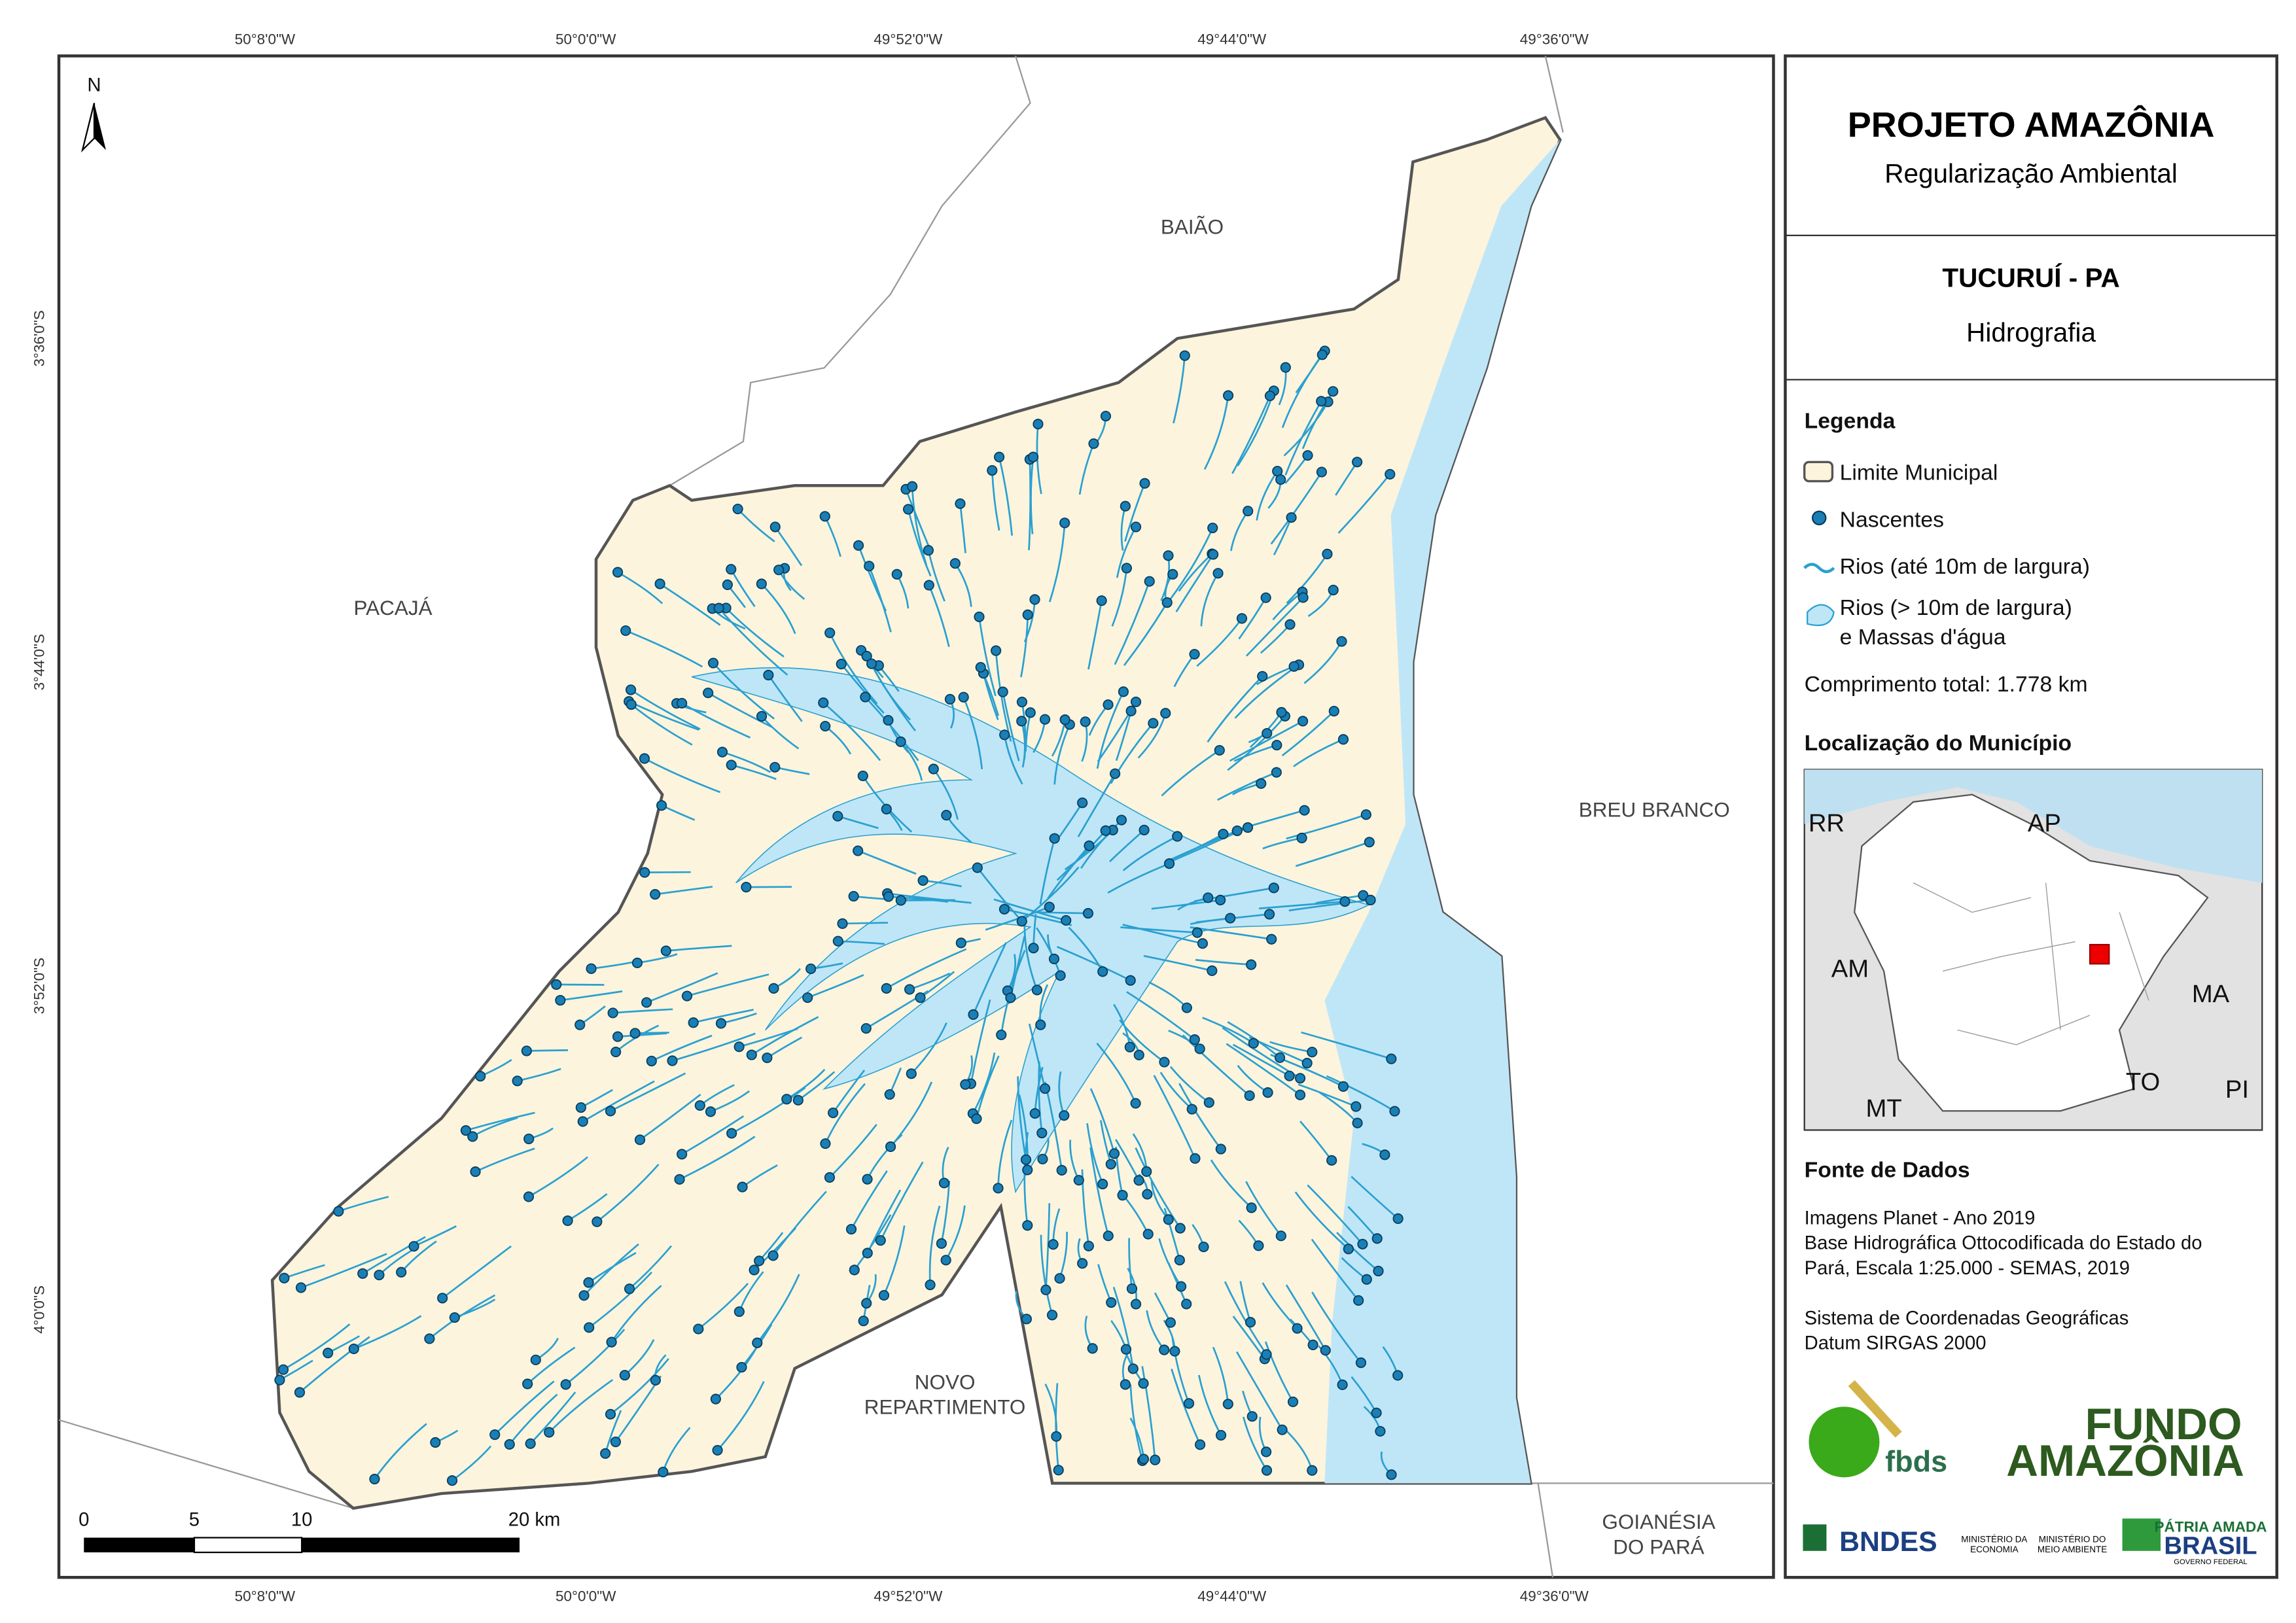  What do you see at coordinates (1819, 472) in the screenshot?
I see `legend-swatch` at bounding box center [1819, 472].